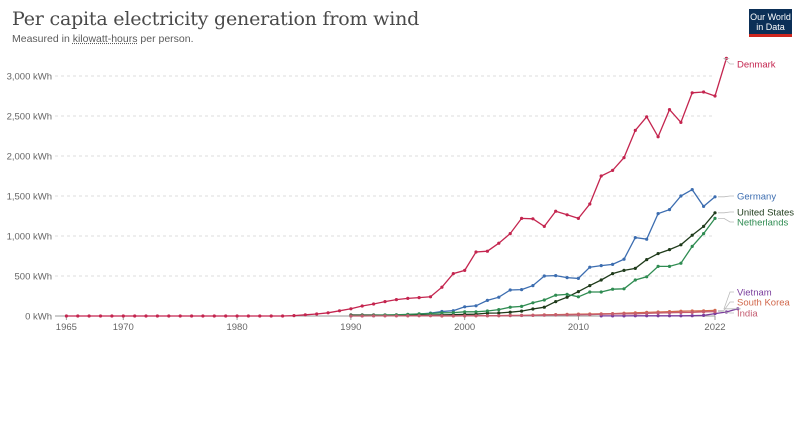 Image resolution: width=800 pixels, height=432 pixels. What do you see at coordinates (747, 314) in the screenshot?
I see `series-label: India` at bounding box center [747, 314].